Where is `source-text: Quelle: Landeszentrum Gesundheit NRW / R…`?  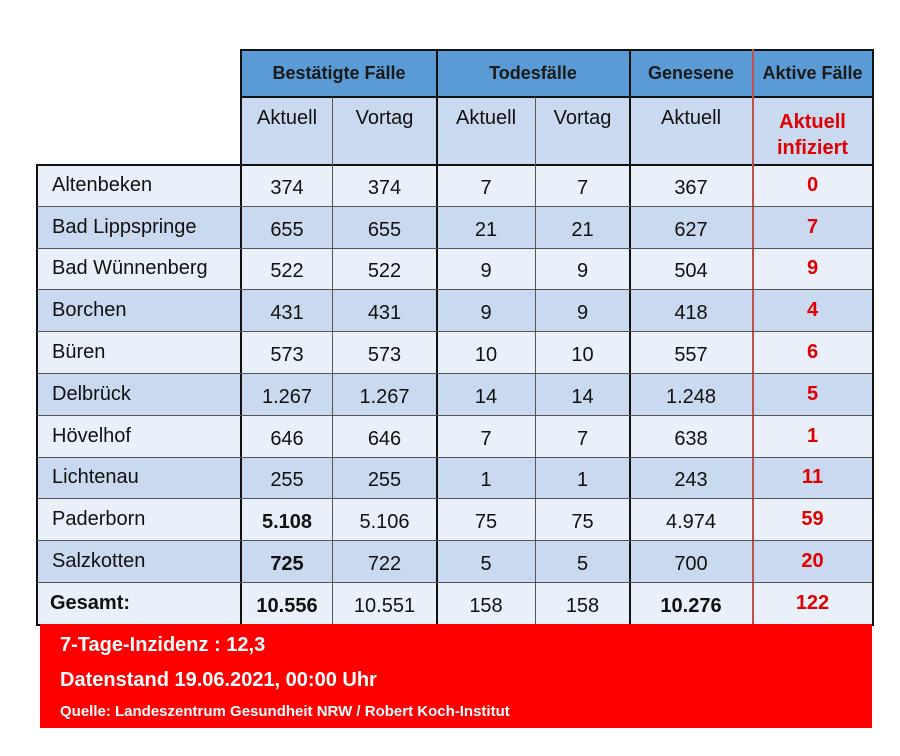 source-text: Quelle: Landeszentrum Gesundheit NRW / R… is located at coordinates (285, 711).